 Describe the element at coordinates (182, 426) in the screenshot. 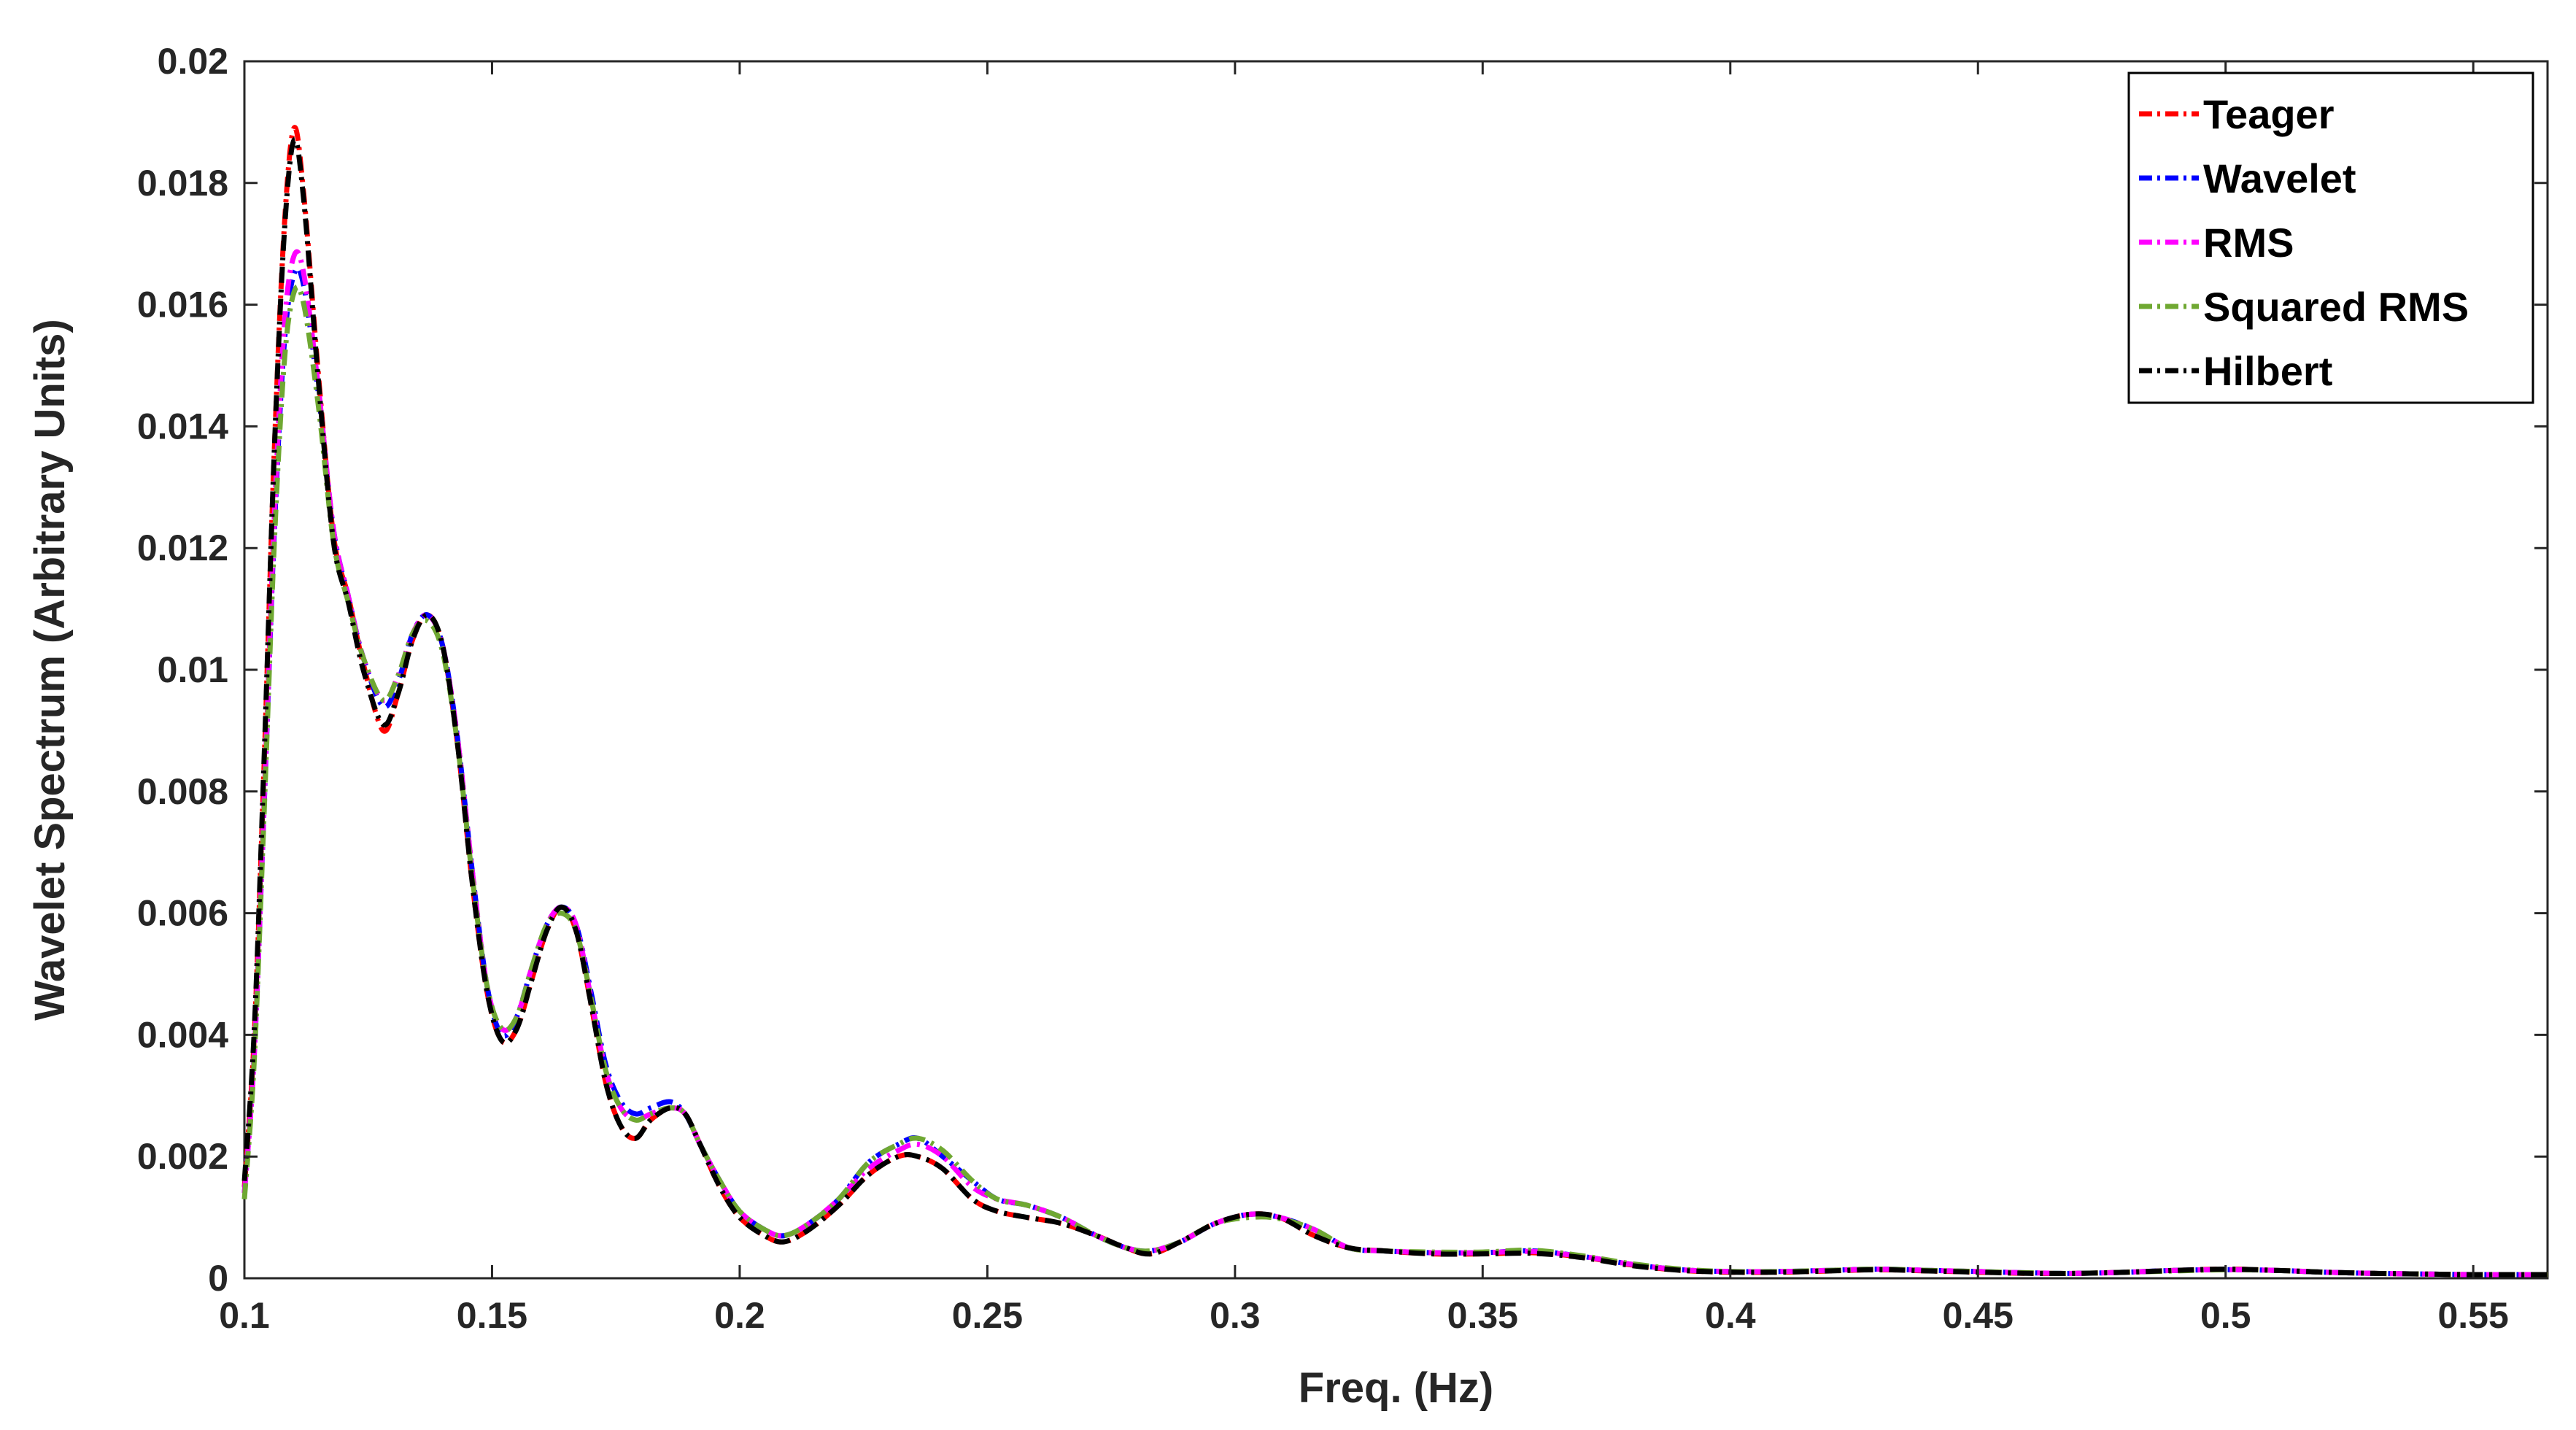

I see `y-tick-label: 0.014` at that location.